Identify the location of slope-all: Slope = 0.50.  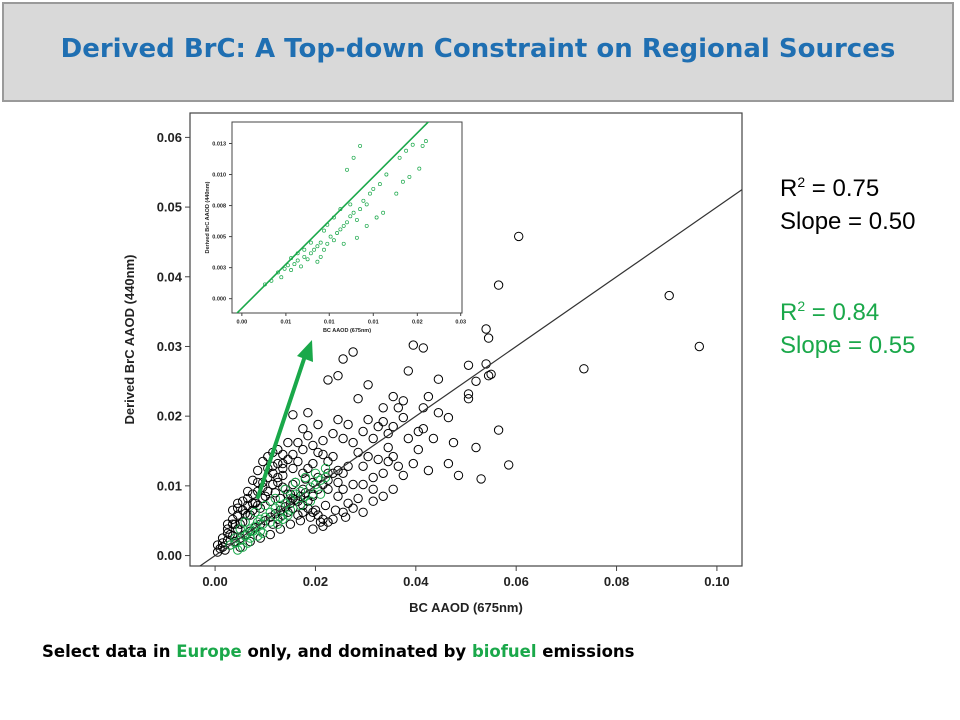
(848, 221).